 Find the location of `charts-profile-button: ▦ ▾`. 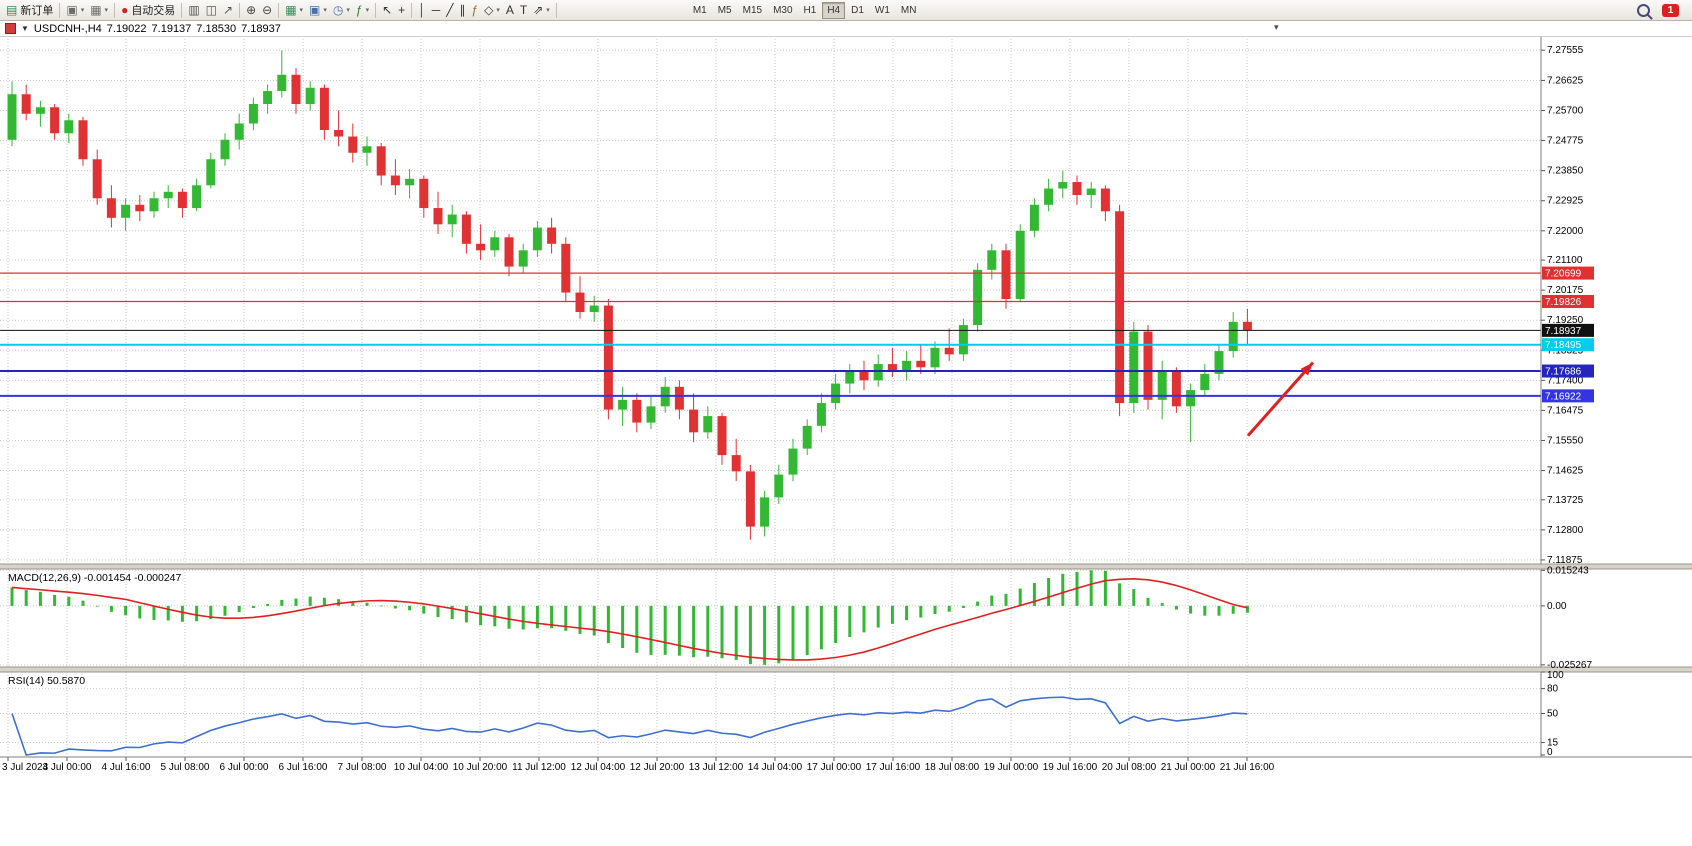

charts-profile-button: ▦ ▾ is located at coordinates (99, 10).